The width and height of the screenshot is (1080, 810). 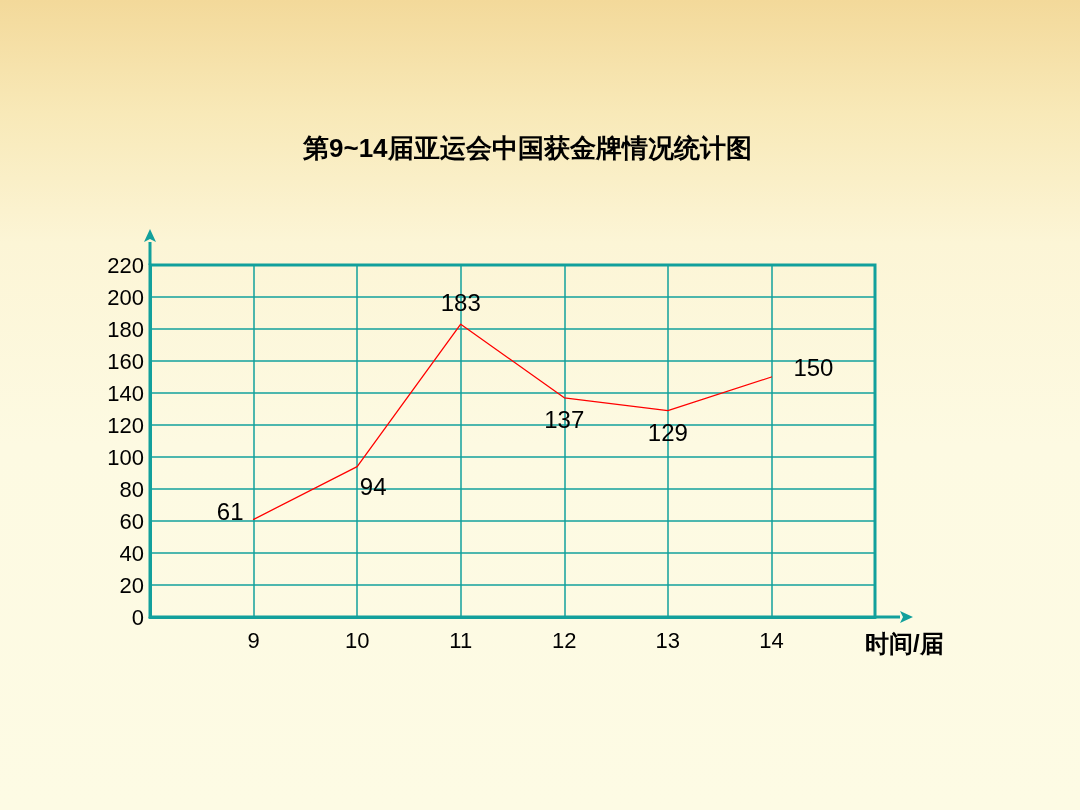 What do you see at coordinates (230, 511) in the screenshot?
I see `data-label: 61` at bounding box center [230, 511].